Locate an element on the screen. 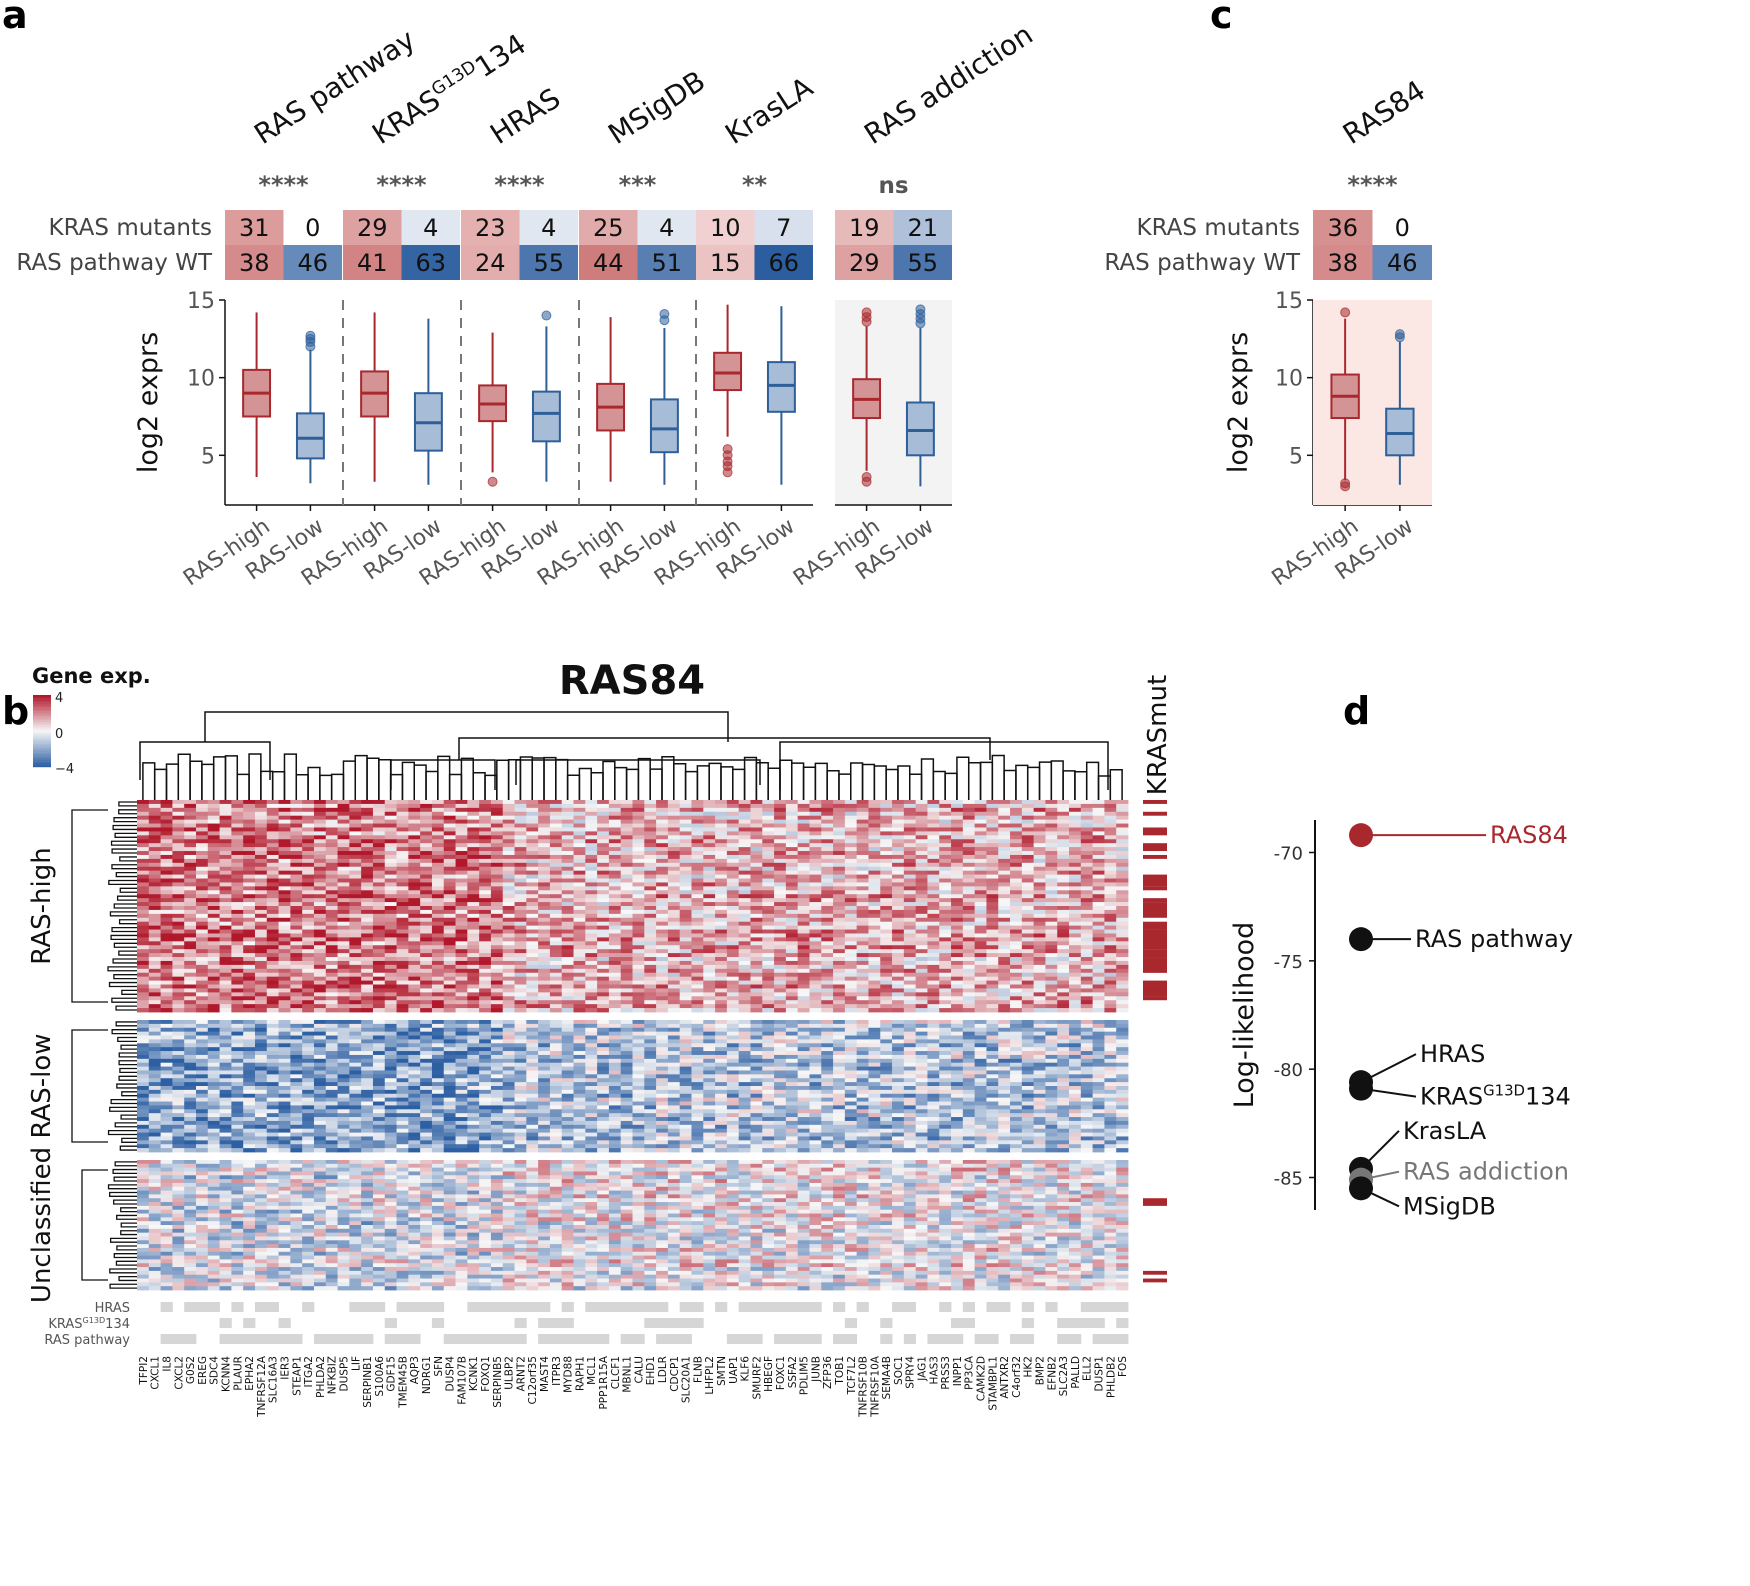 This screenshot has height=1586, width=1750. krasmut-mark is located at coordinates (1155, 802).